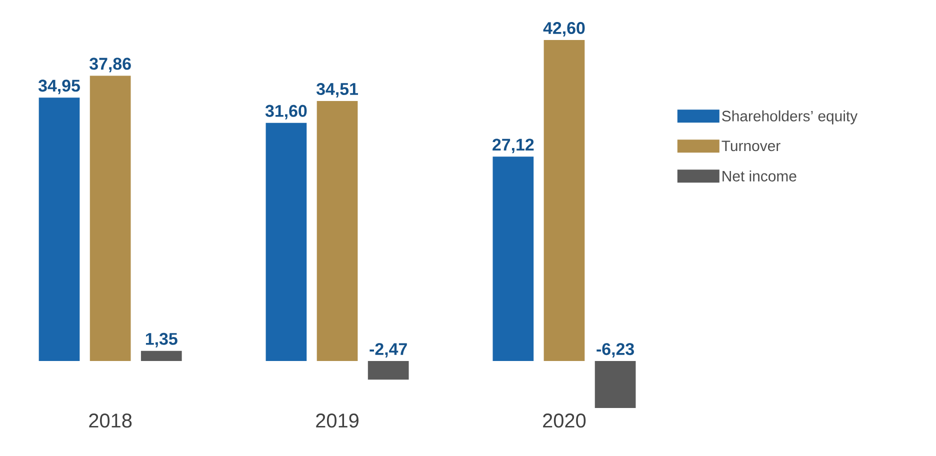  I want to click on legend-label: Turnover, so click(751, 146).